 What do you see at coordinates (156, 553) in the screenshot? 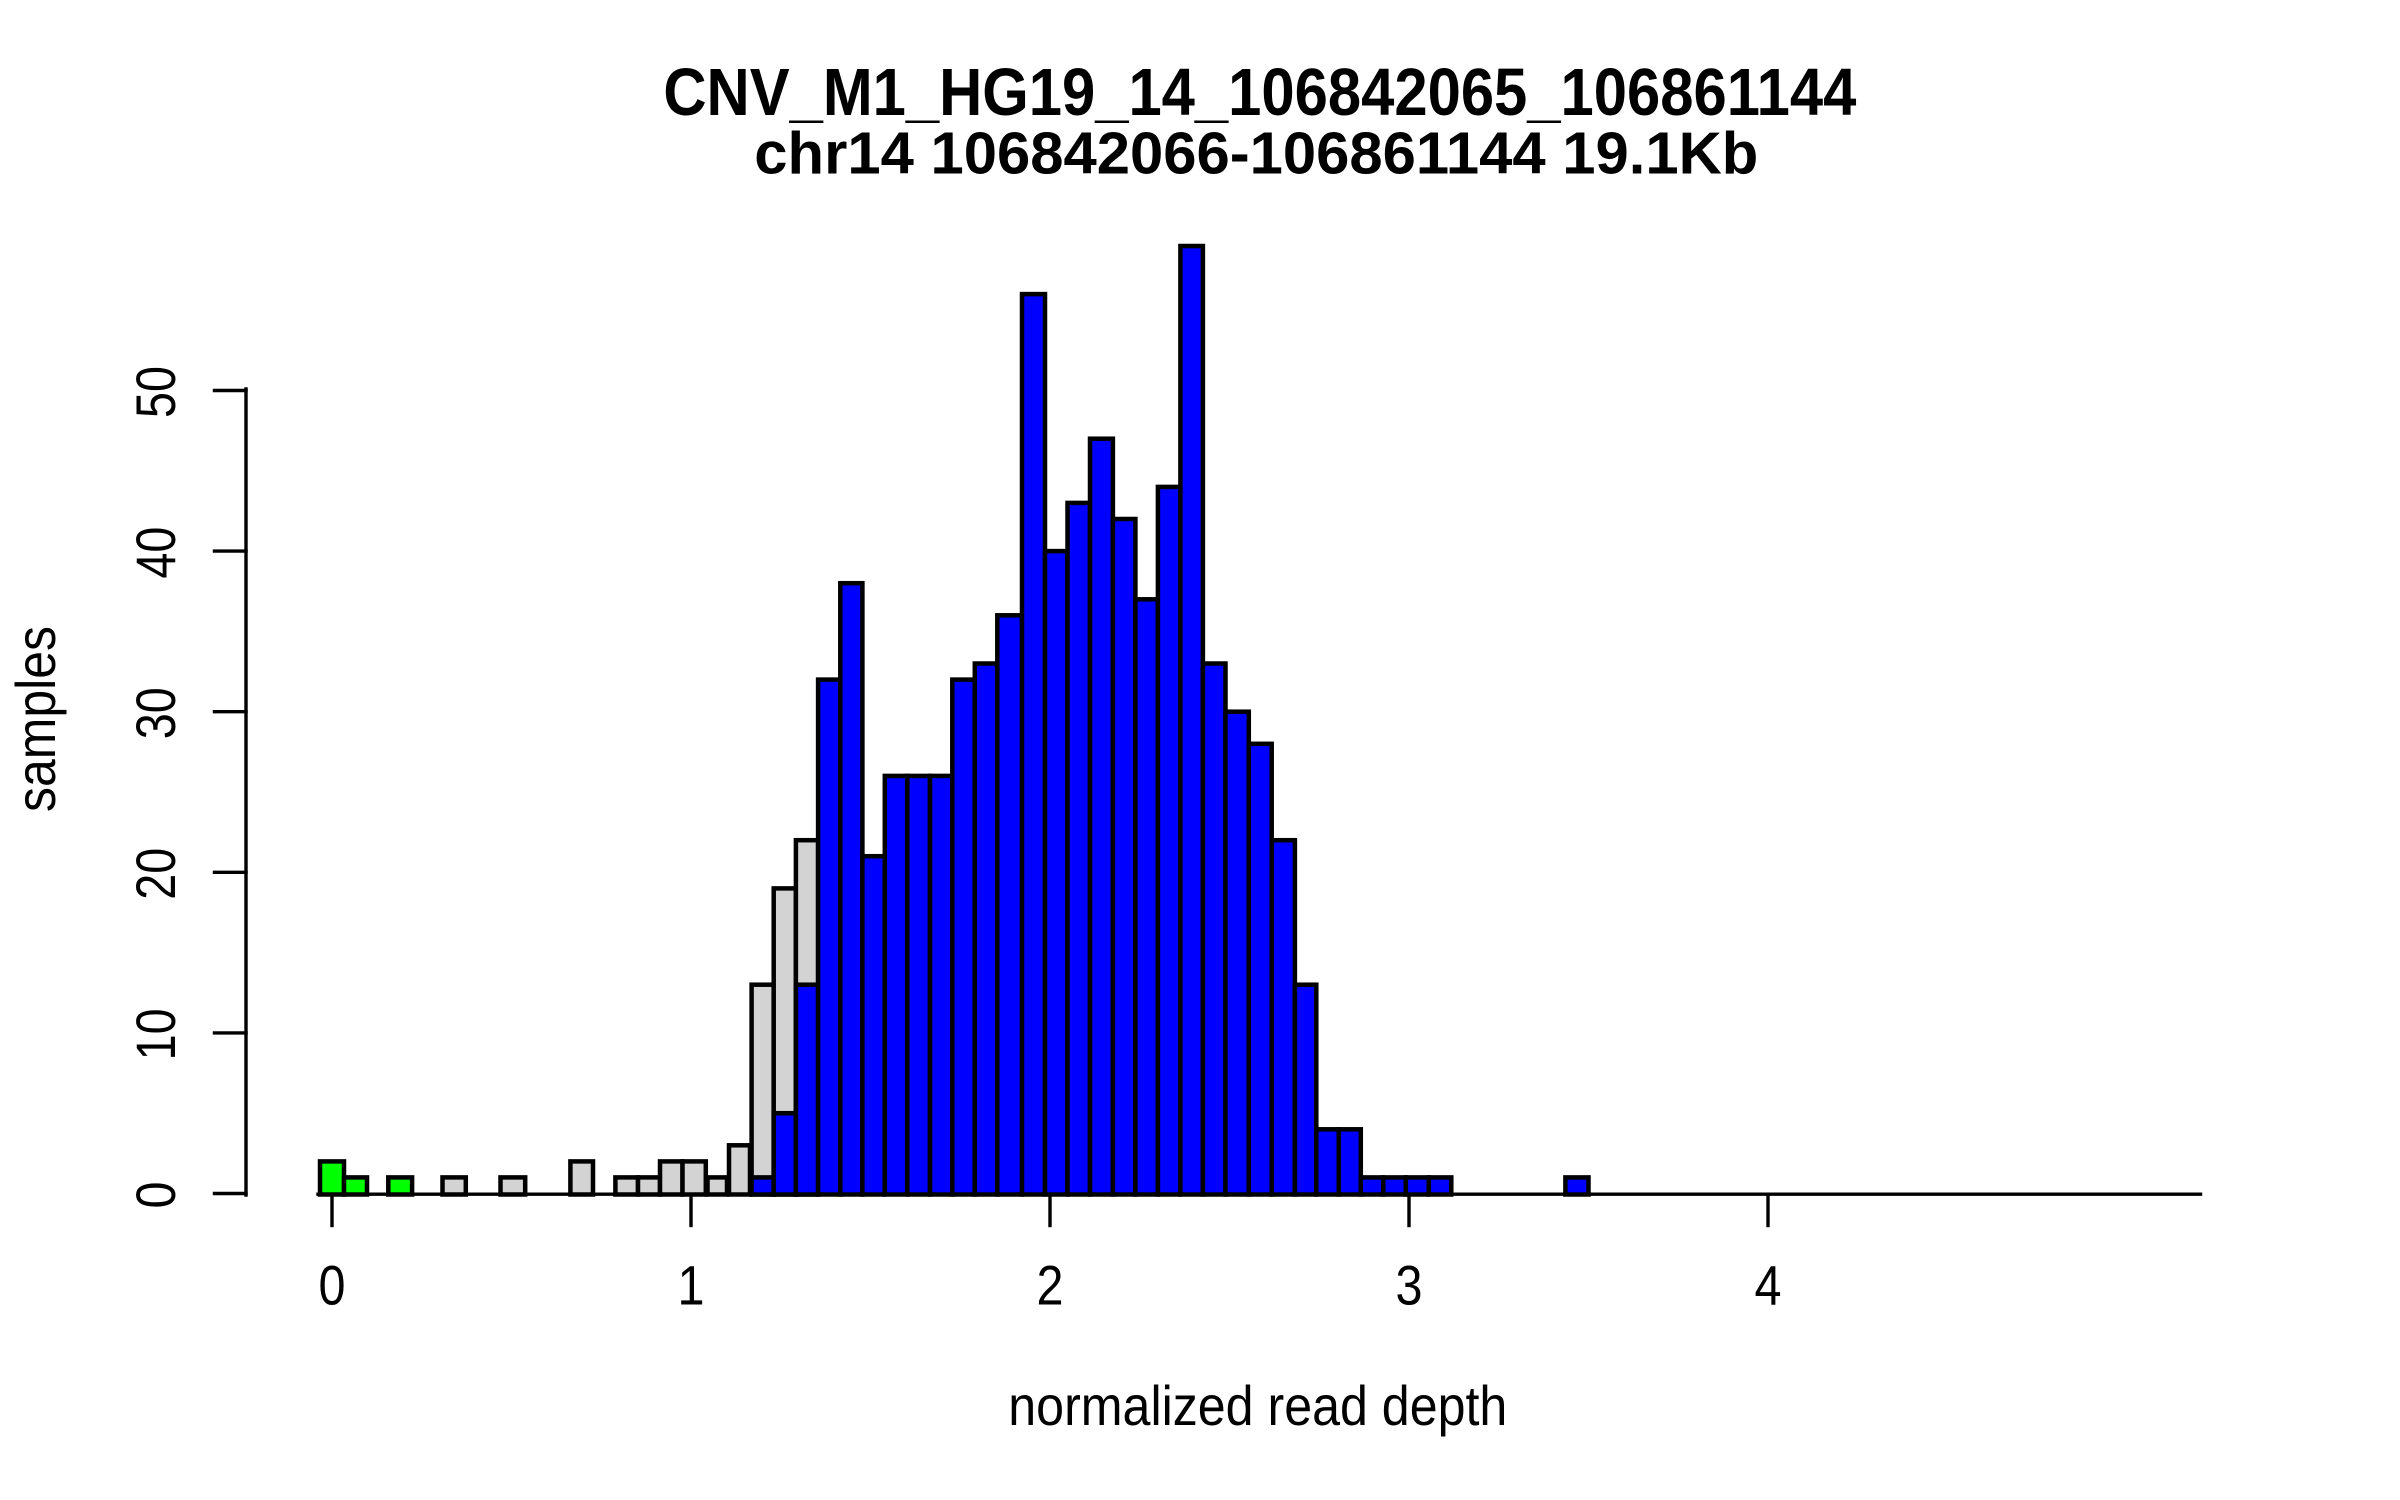
I see `svg-text: 40` at bounding box center [156, 553].